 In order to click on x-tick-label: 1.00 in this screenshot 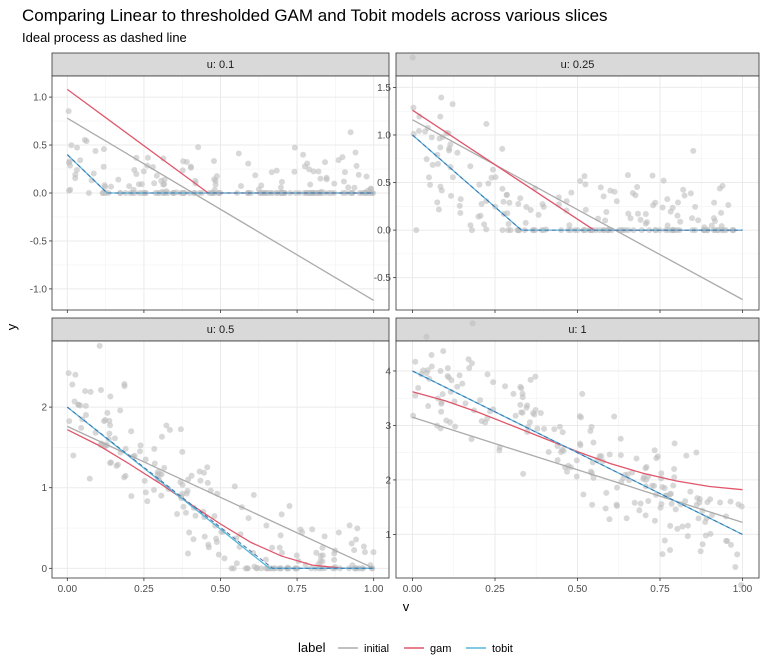, I will do `click(374, 589)`.